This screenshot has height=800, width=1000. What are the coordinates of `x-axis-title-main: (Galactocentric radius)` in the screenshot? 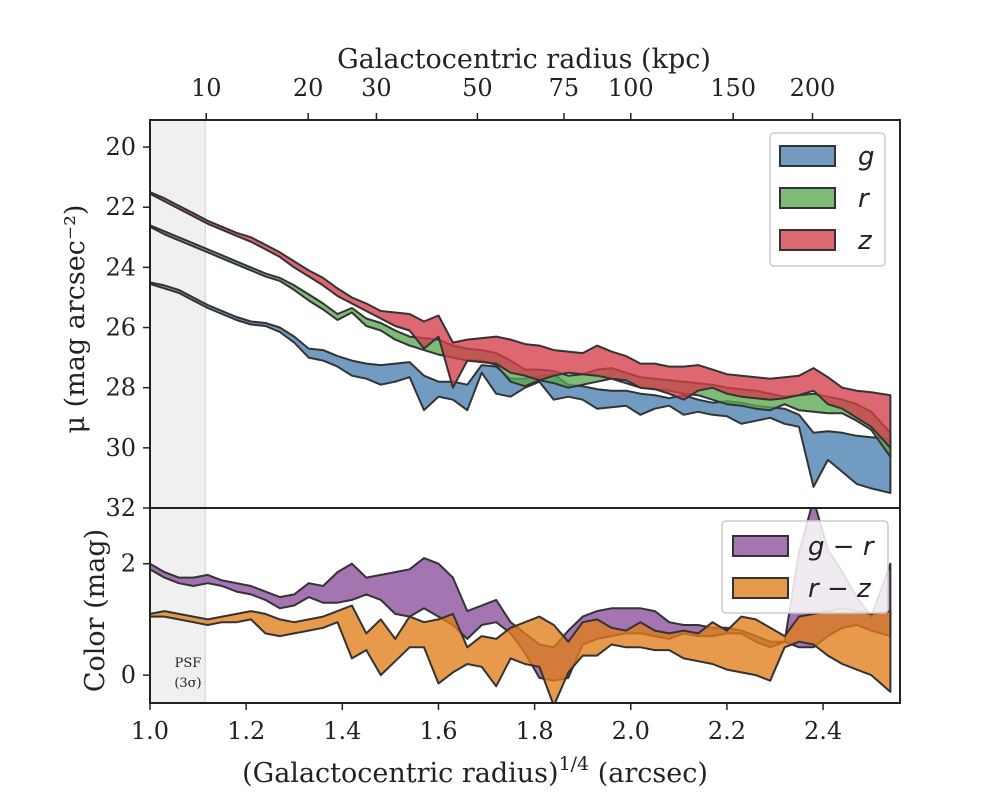 It's located at (400, 773).